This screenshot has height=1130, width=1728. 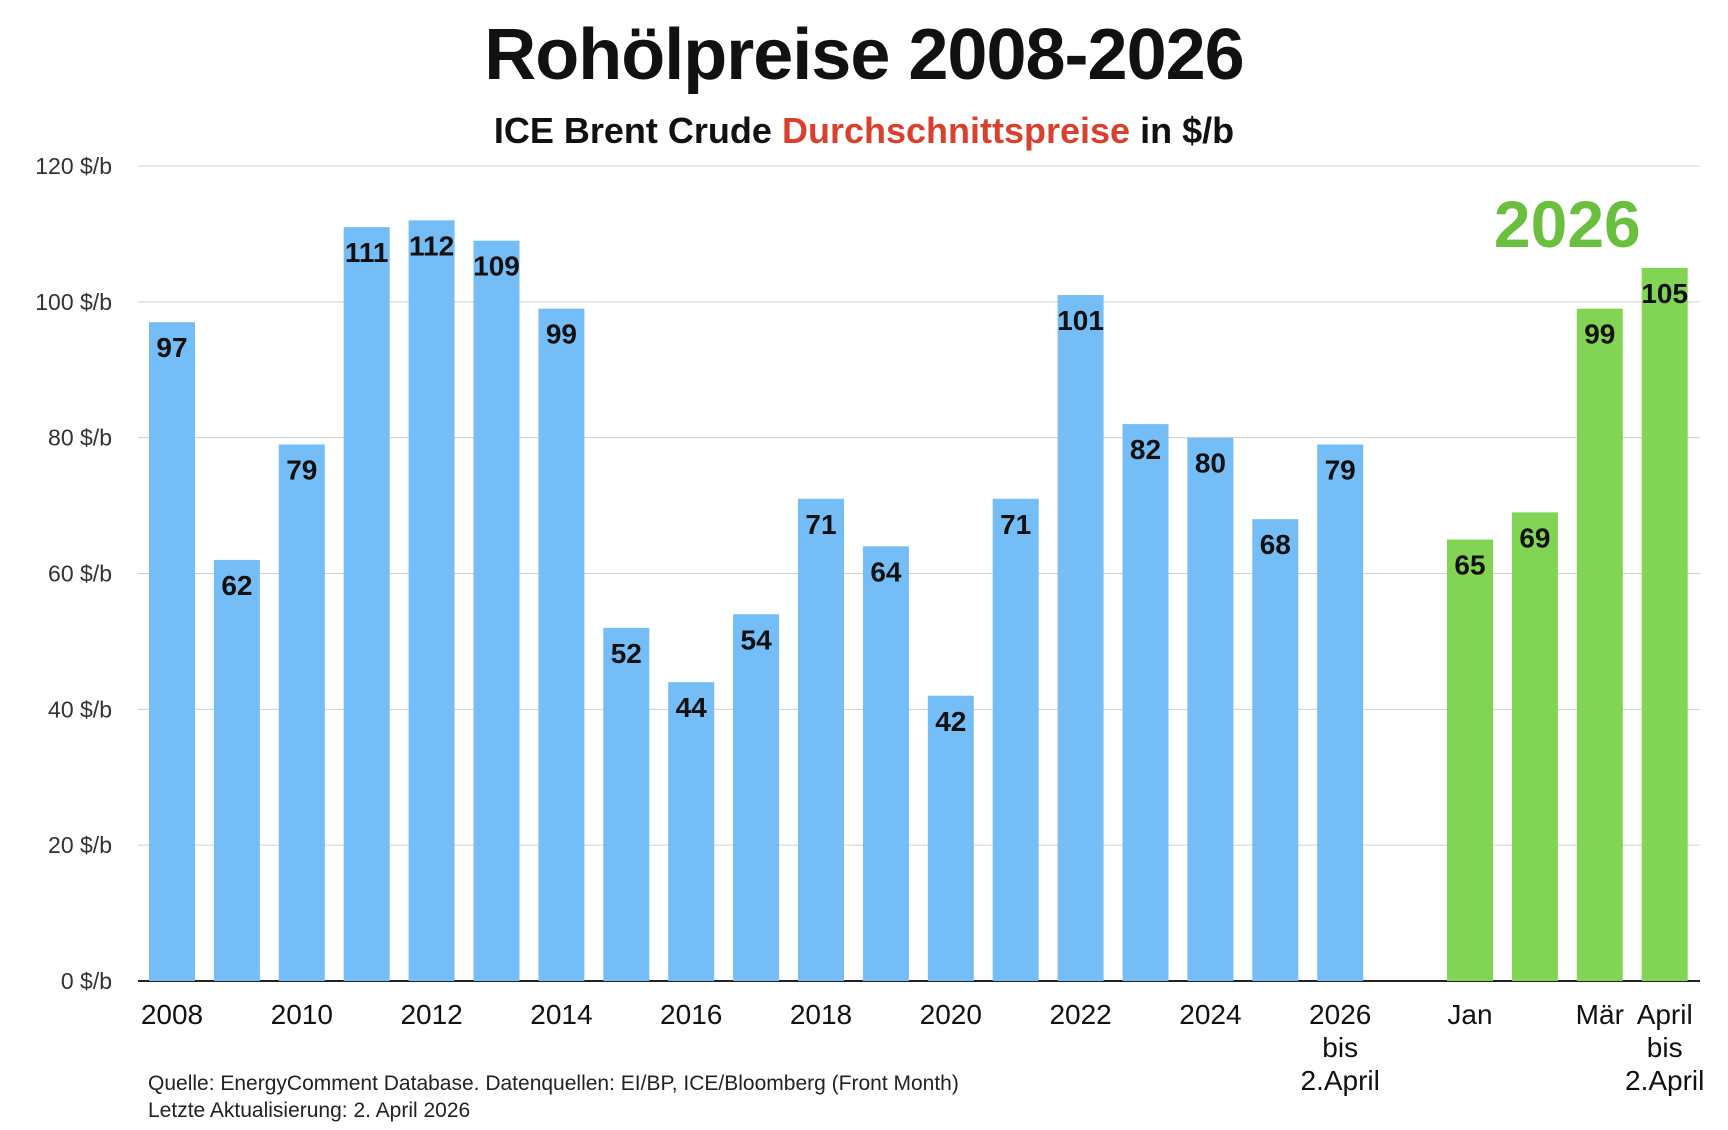 I want to click on x-tick-label: 2016, so click(x=691, y=1014).